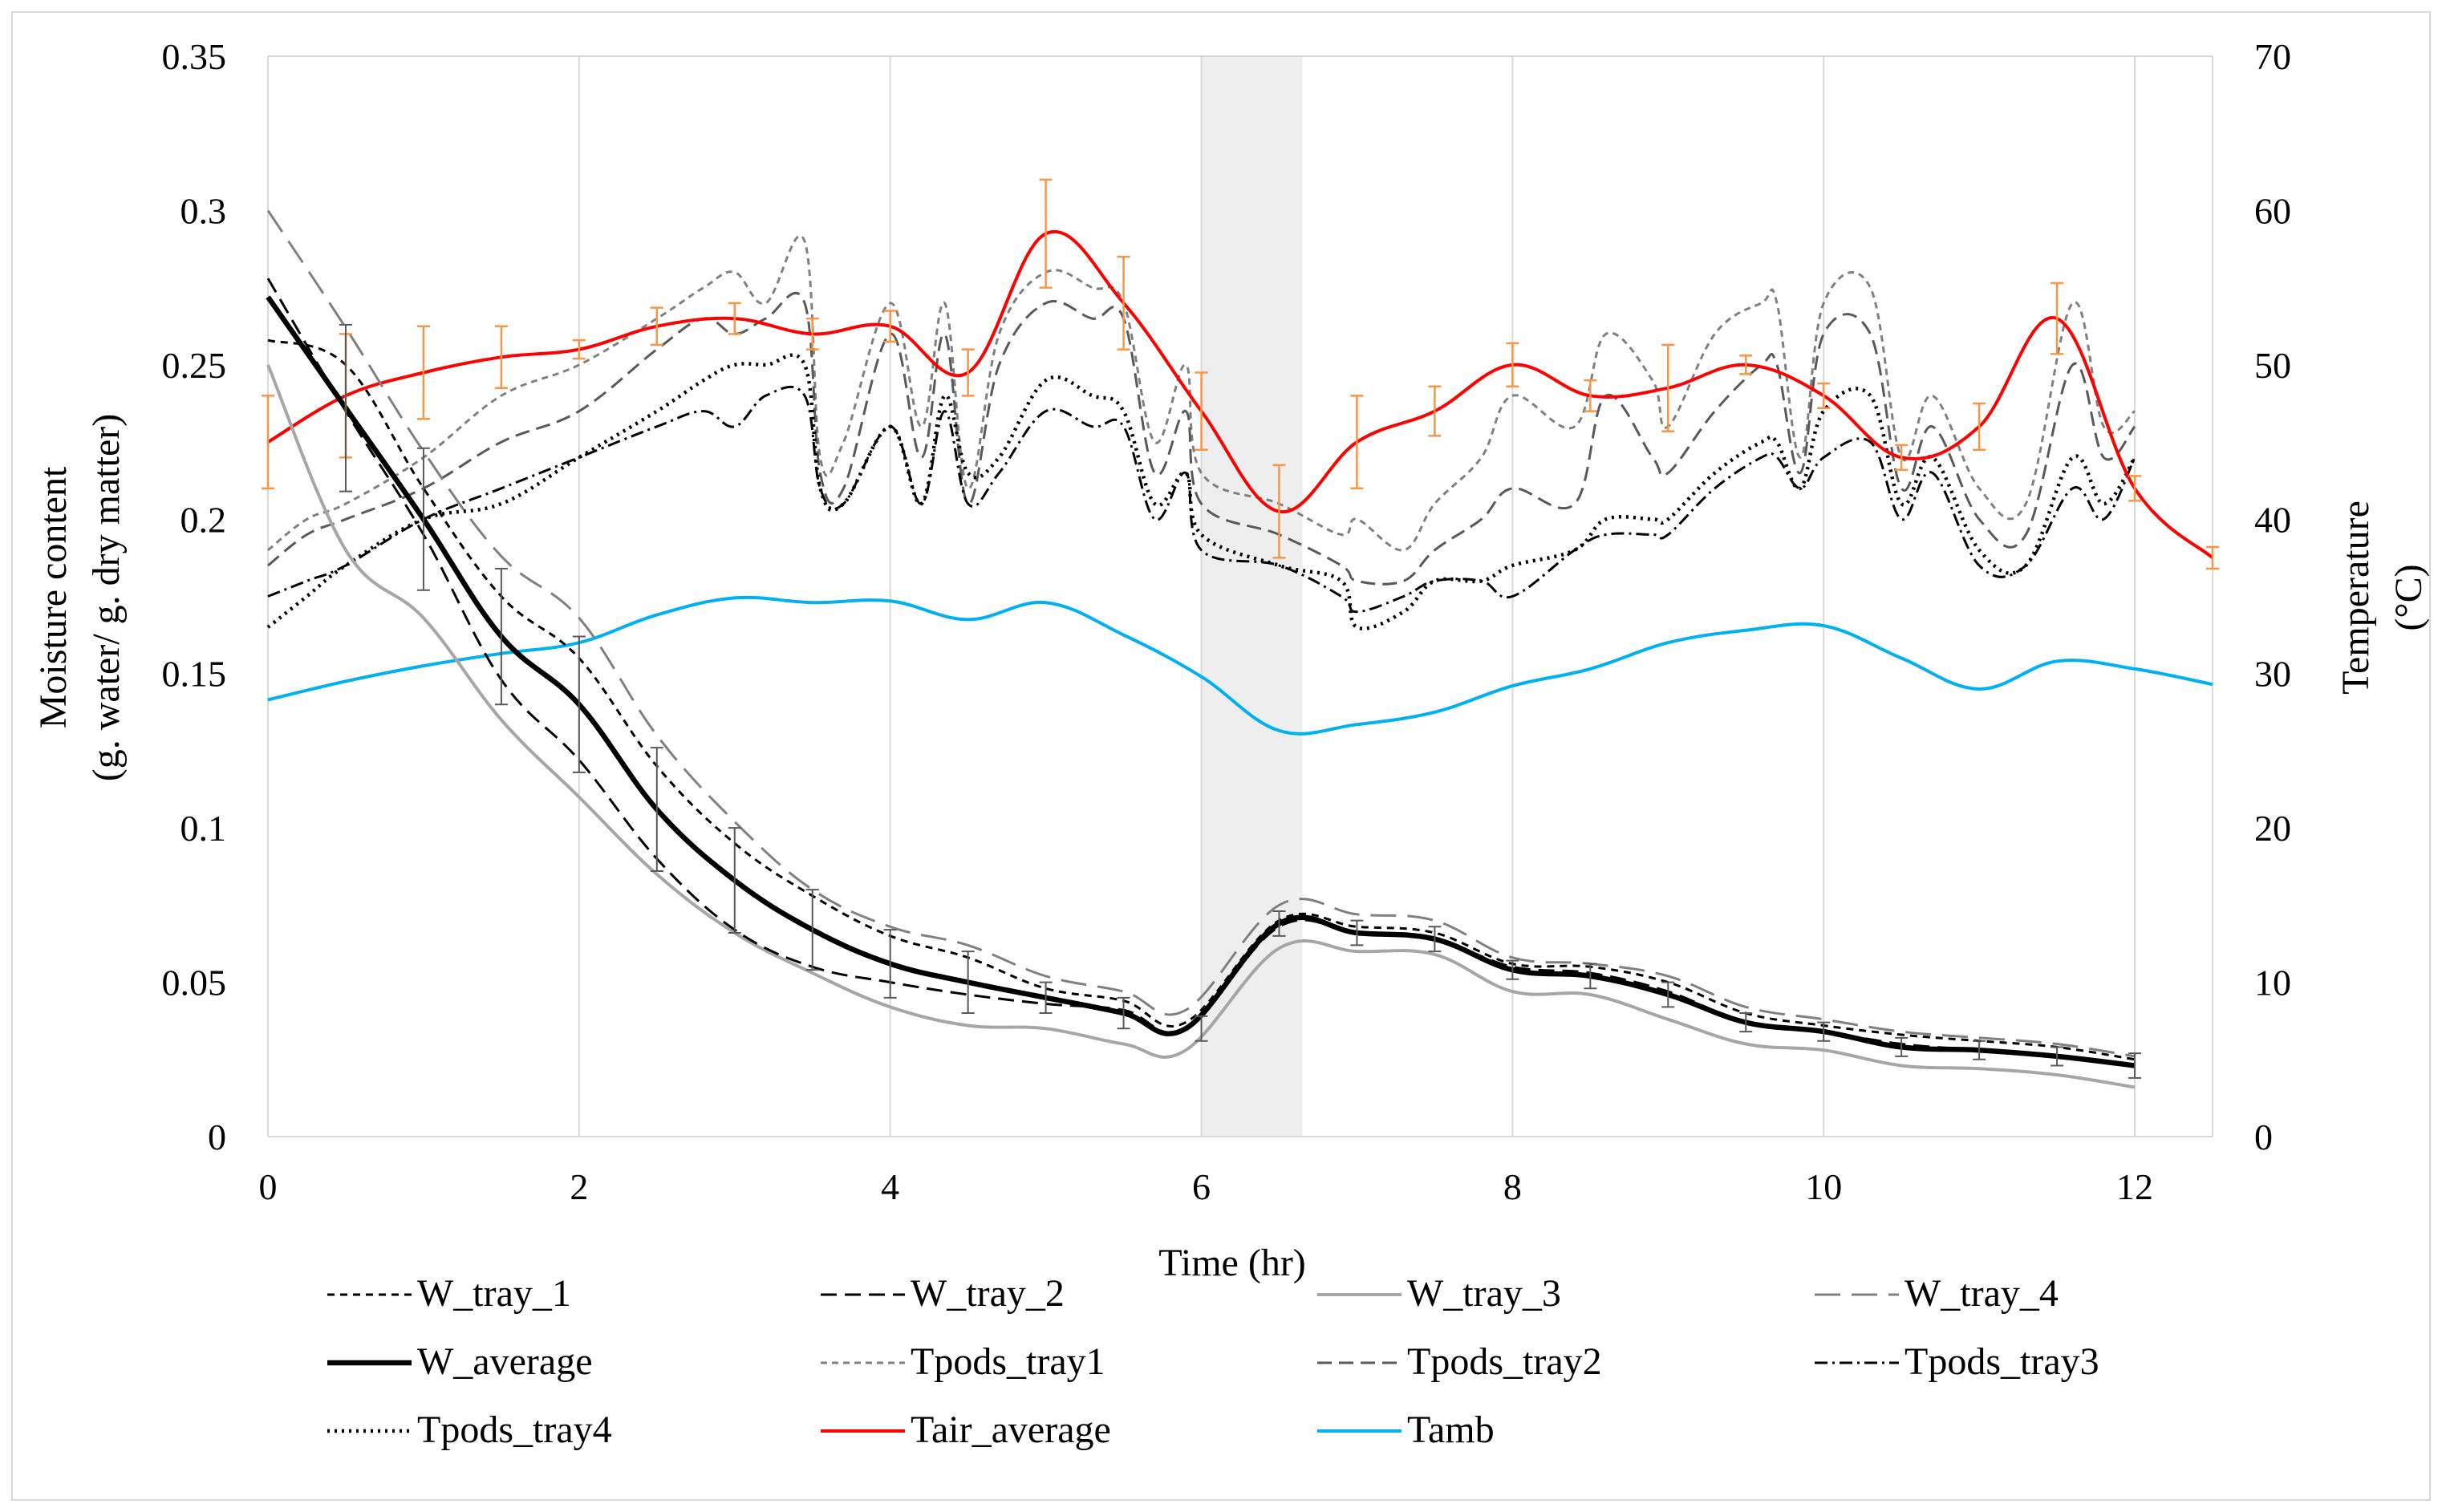 The width and height of the screenshot is (2442, 1512). I want to click on legend-label: Tpods_tray1, so click(1008, 1361).